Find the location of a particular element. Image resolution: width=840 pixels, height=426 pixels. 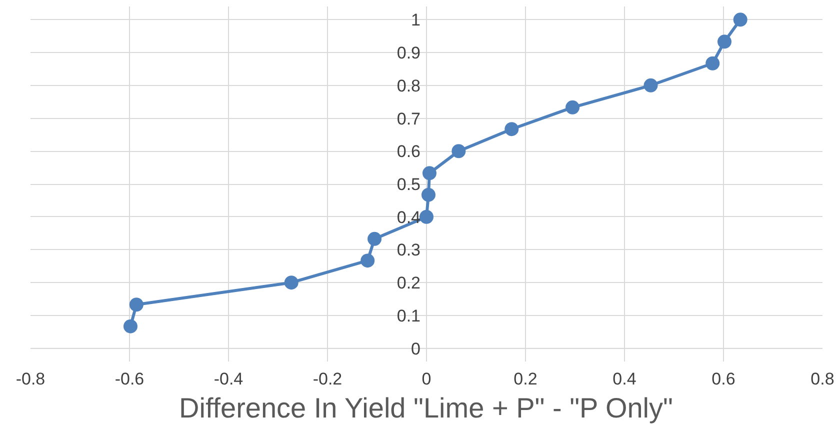

y-tick-label: 0.5 is located at coordinates (408, 184).